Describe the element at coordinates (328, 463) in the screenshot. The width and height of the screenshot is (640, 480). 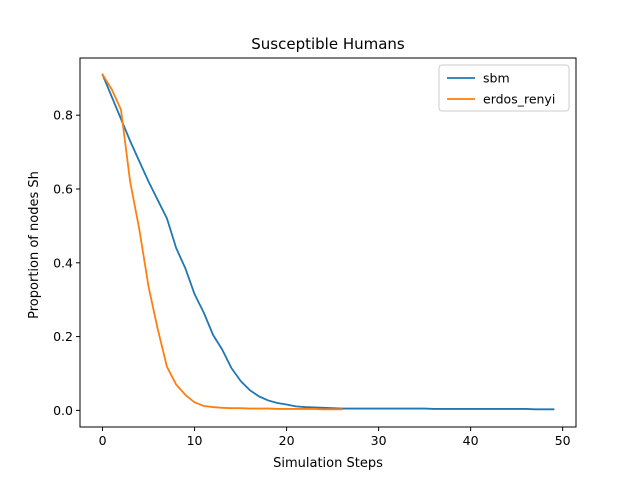
I see `x-axis-label: Simulation Steps` at that location.